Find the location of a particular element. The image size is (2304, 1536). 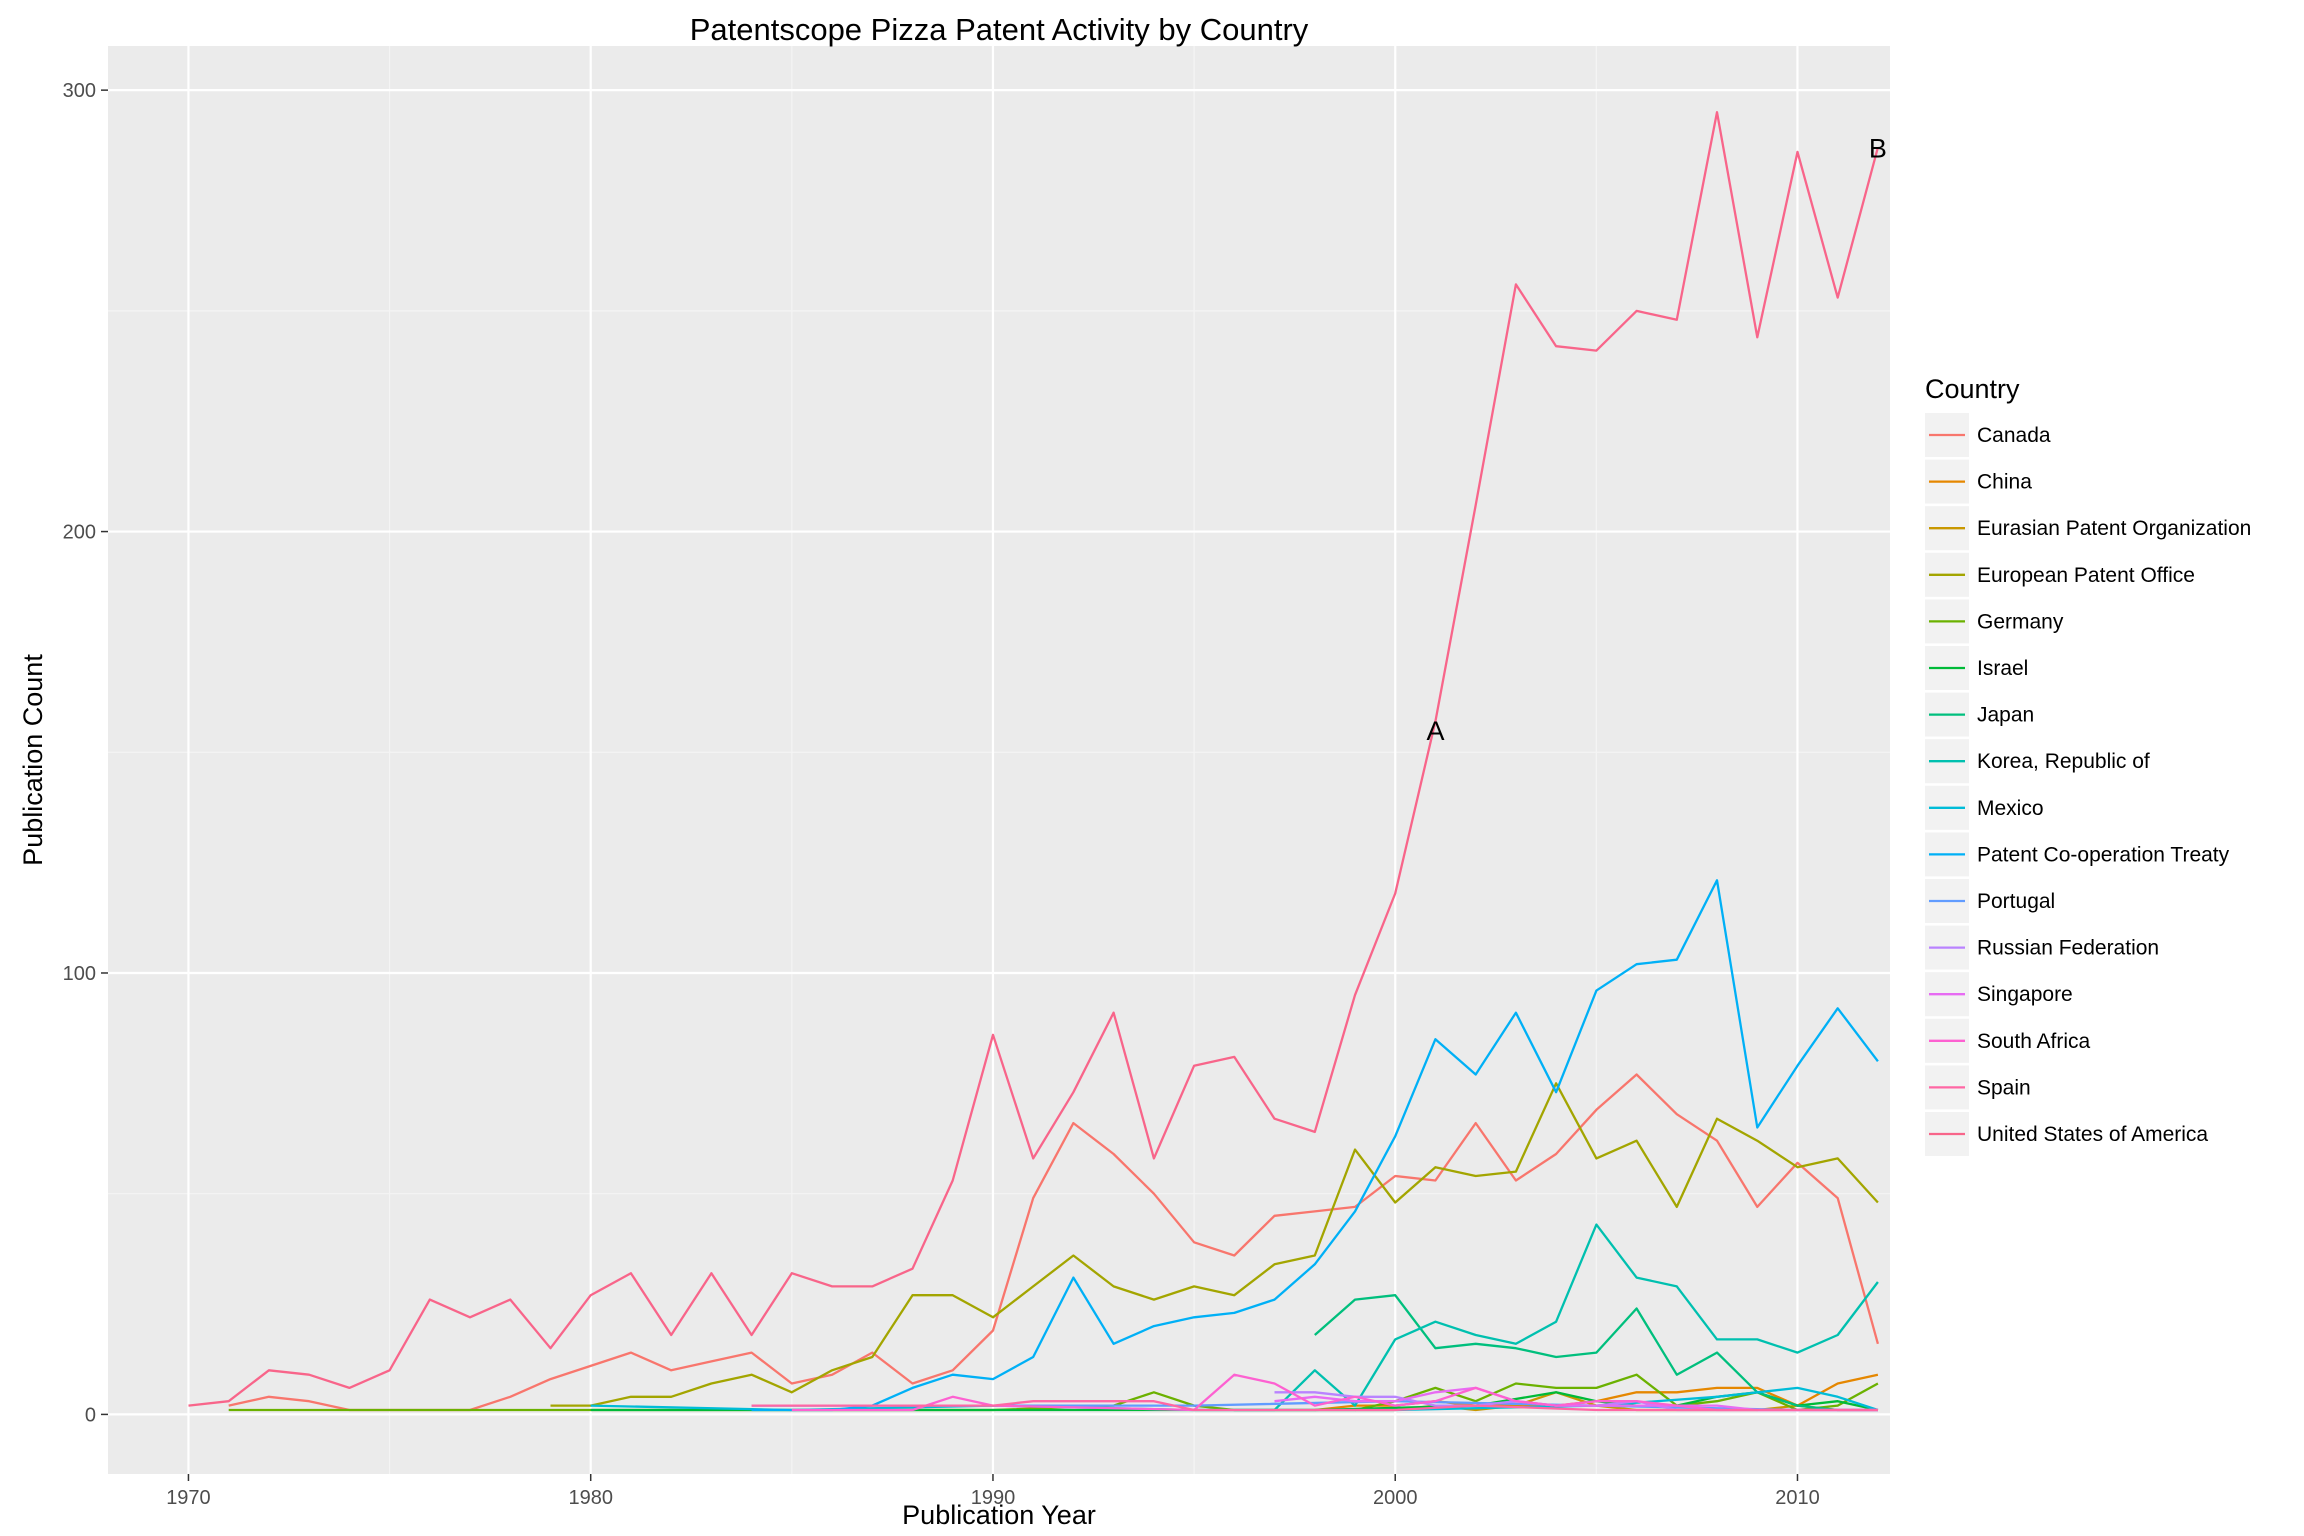

legend-item: Singapore is located at coordinates (1999, 994).